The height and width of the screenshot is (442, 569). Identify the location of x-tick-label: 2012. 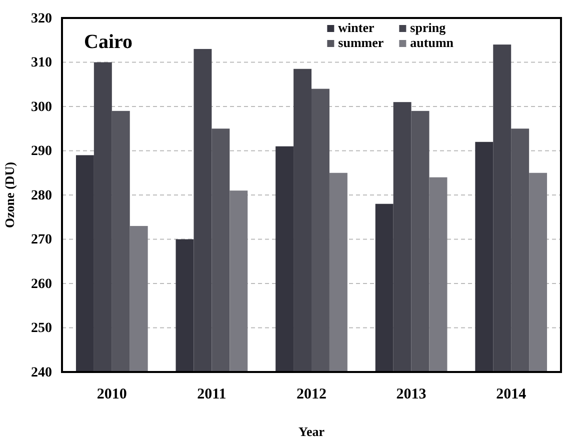
(311, 394).